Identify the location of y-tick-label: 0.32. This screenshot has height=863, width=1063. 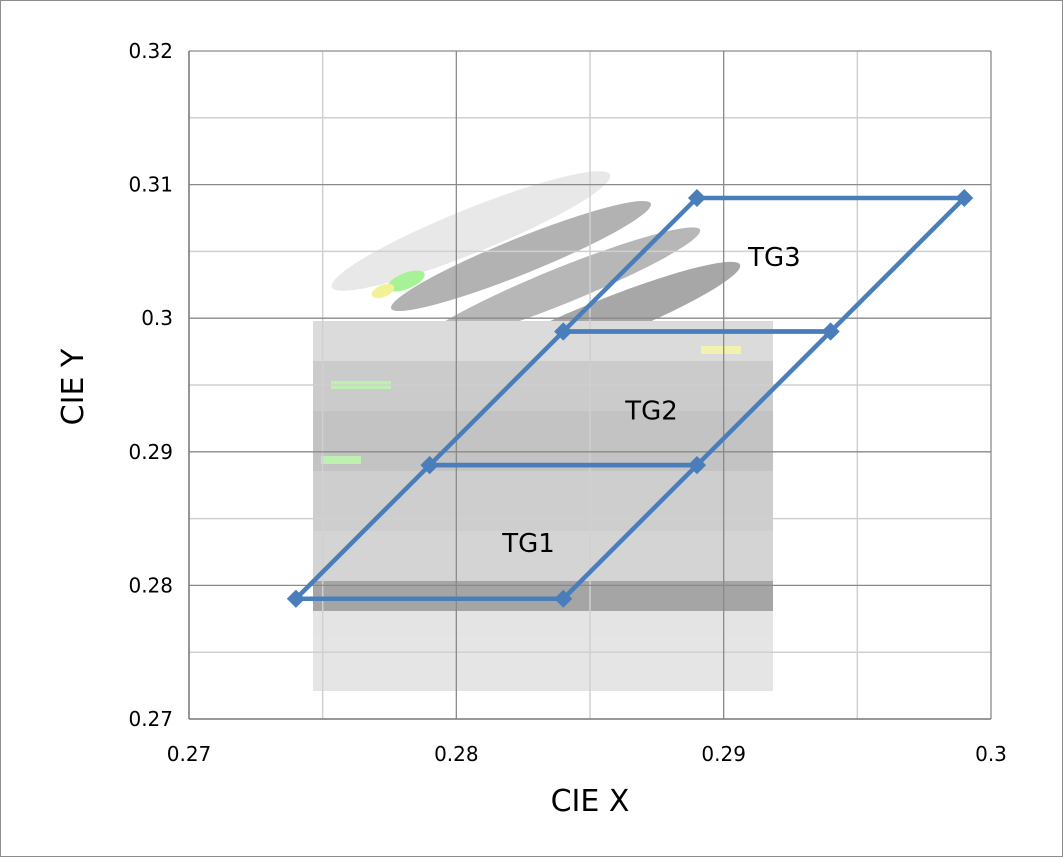
(150, 51).